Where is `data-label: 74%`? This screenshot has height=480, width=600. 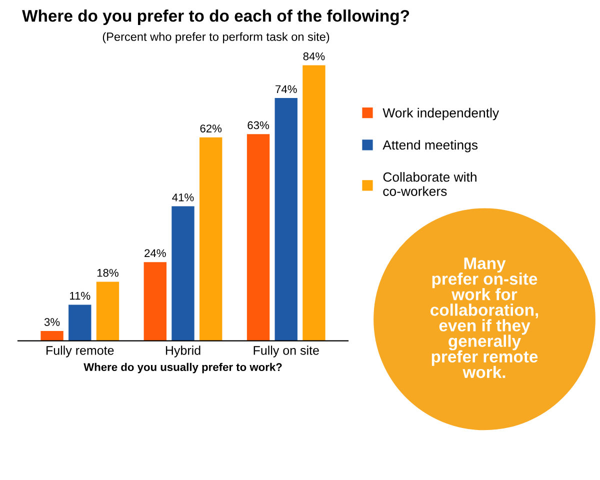
data-label: 74% is located at coordinates (286, 89).